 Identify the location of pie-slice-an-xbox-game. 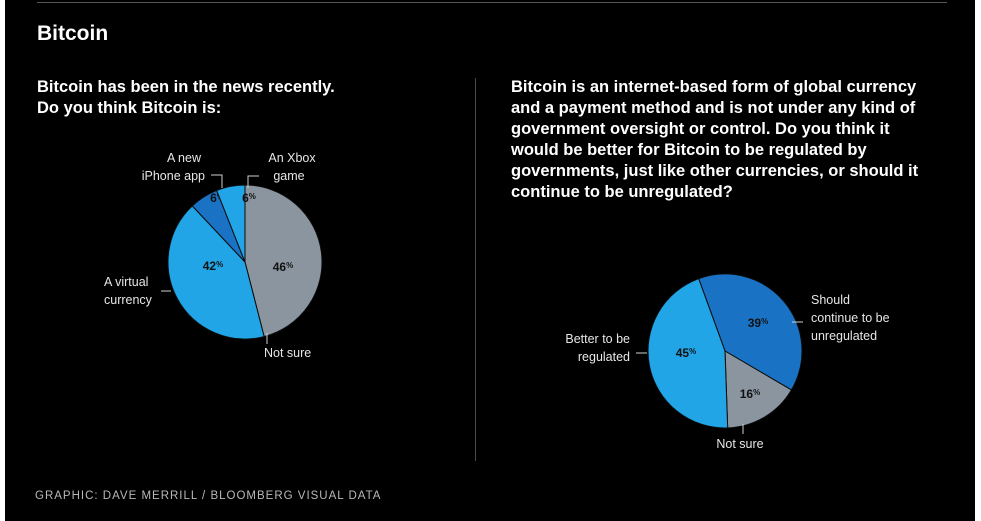
(231, 223).